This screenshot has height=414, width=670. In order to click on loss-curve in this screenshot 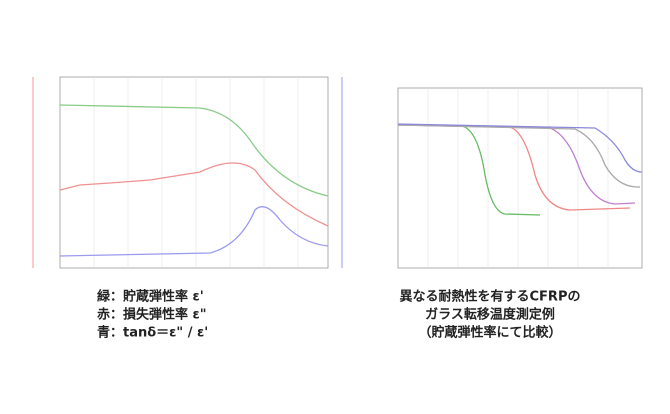, I will do `click(194, 194)`.